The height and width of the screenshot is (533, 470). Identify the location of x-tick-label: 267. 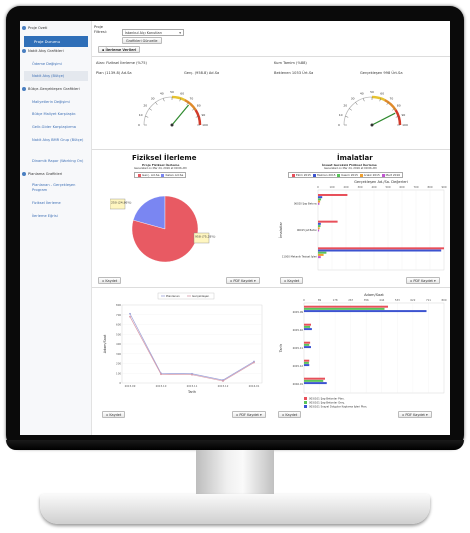
(350, 300).